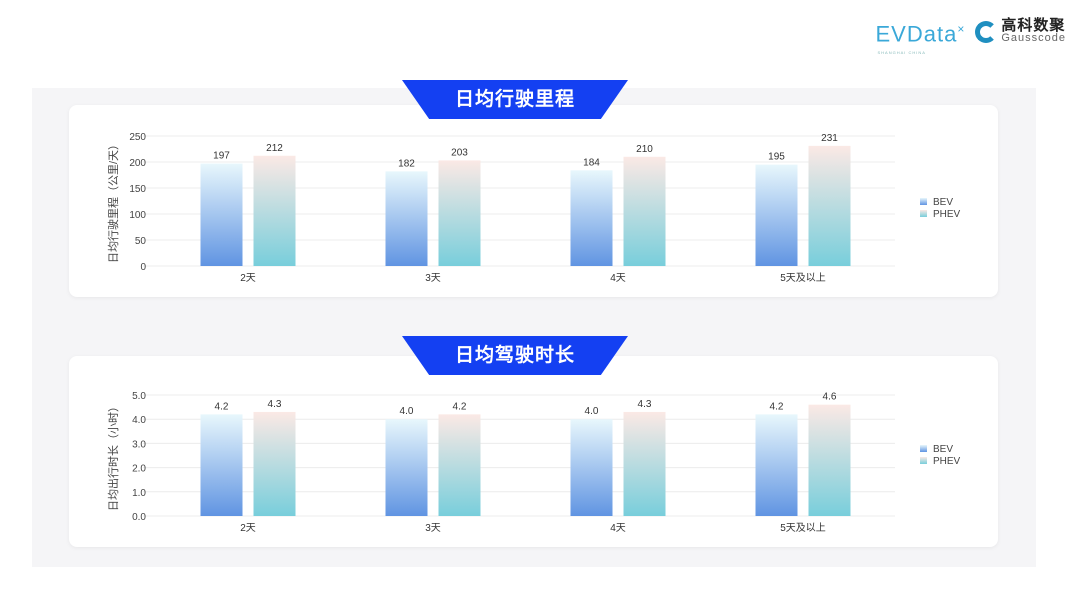 This screenshot has width=1080, height=608. What do you see at coordinates (644, 149) in the screenshot?
I see `data-label: 210` at bounding box center [644, 149].